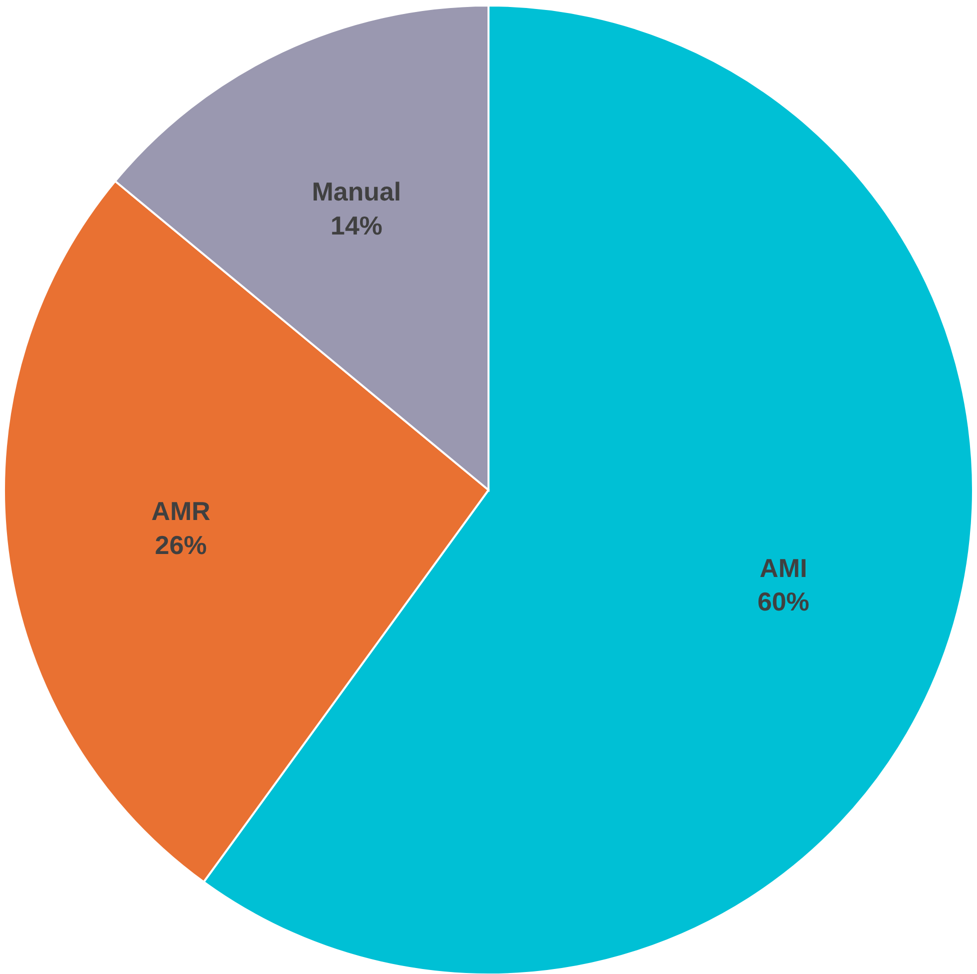 The height and width of the screenshot is (974, 977). What do you see at coordinates (783, 602) in the screenshot?
I see `data-label: 60%` at bounding box center [783, 602].